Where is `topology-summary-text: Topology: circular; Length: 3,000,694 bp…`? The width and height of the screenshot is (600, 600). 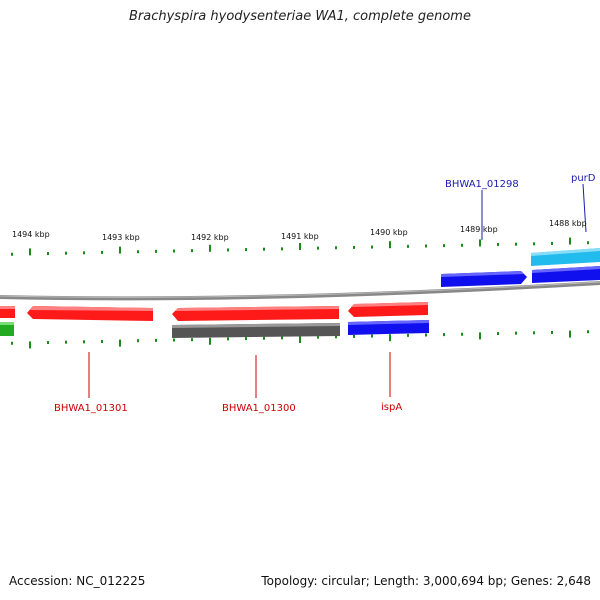
topology-summary-text: Topology: circular; Length: 3,000,694 bp… is located at coordinates (426, 581).